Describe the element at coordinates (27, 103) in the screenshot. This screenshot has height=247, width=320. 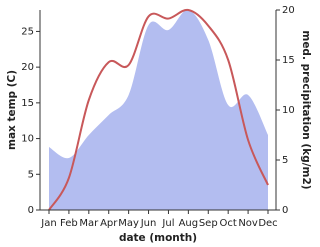
I see `y-tick-label: 15` at that location.